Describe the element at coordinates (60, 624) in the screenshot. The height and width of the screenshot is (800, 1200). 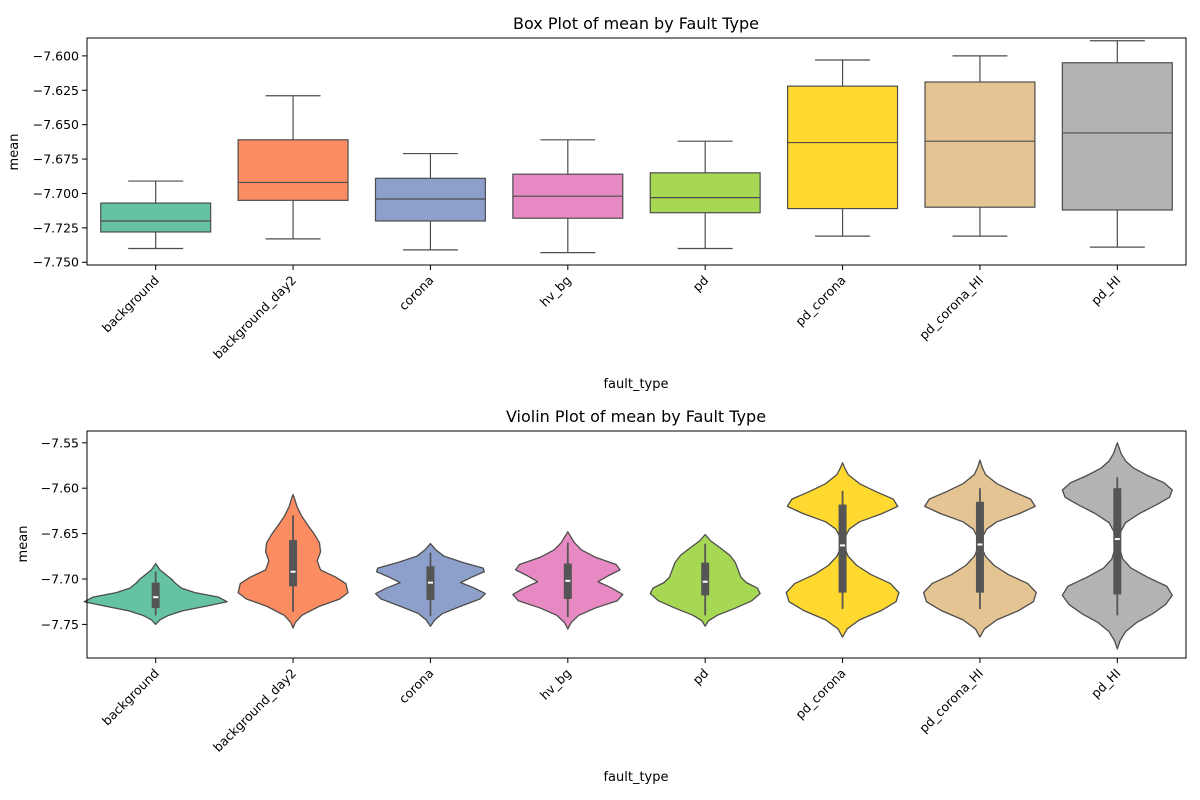
I see `y-tick-label: −7.75` at that location.